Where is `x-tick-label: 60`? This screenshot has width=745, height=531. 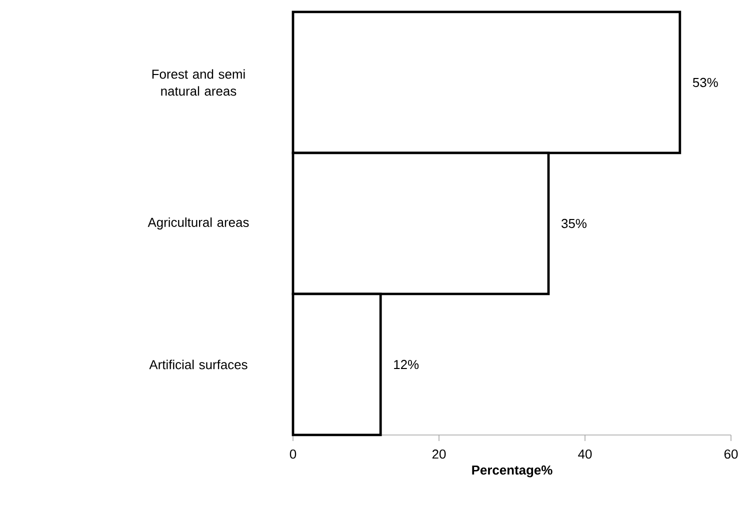 x-tick-label: 60 is located at coordinates (731, 454).